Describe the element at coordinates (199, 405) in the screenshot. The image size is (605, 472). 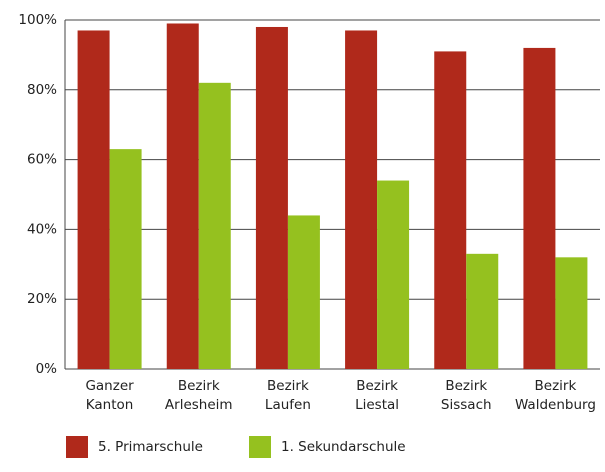
I see `x-tick-line: Arlesheim` at that location.